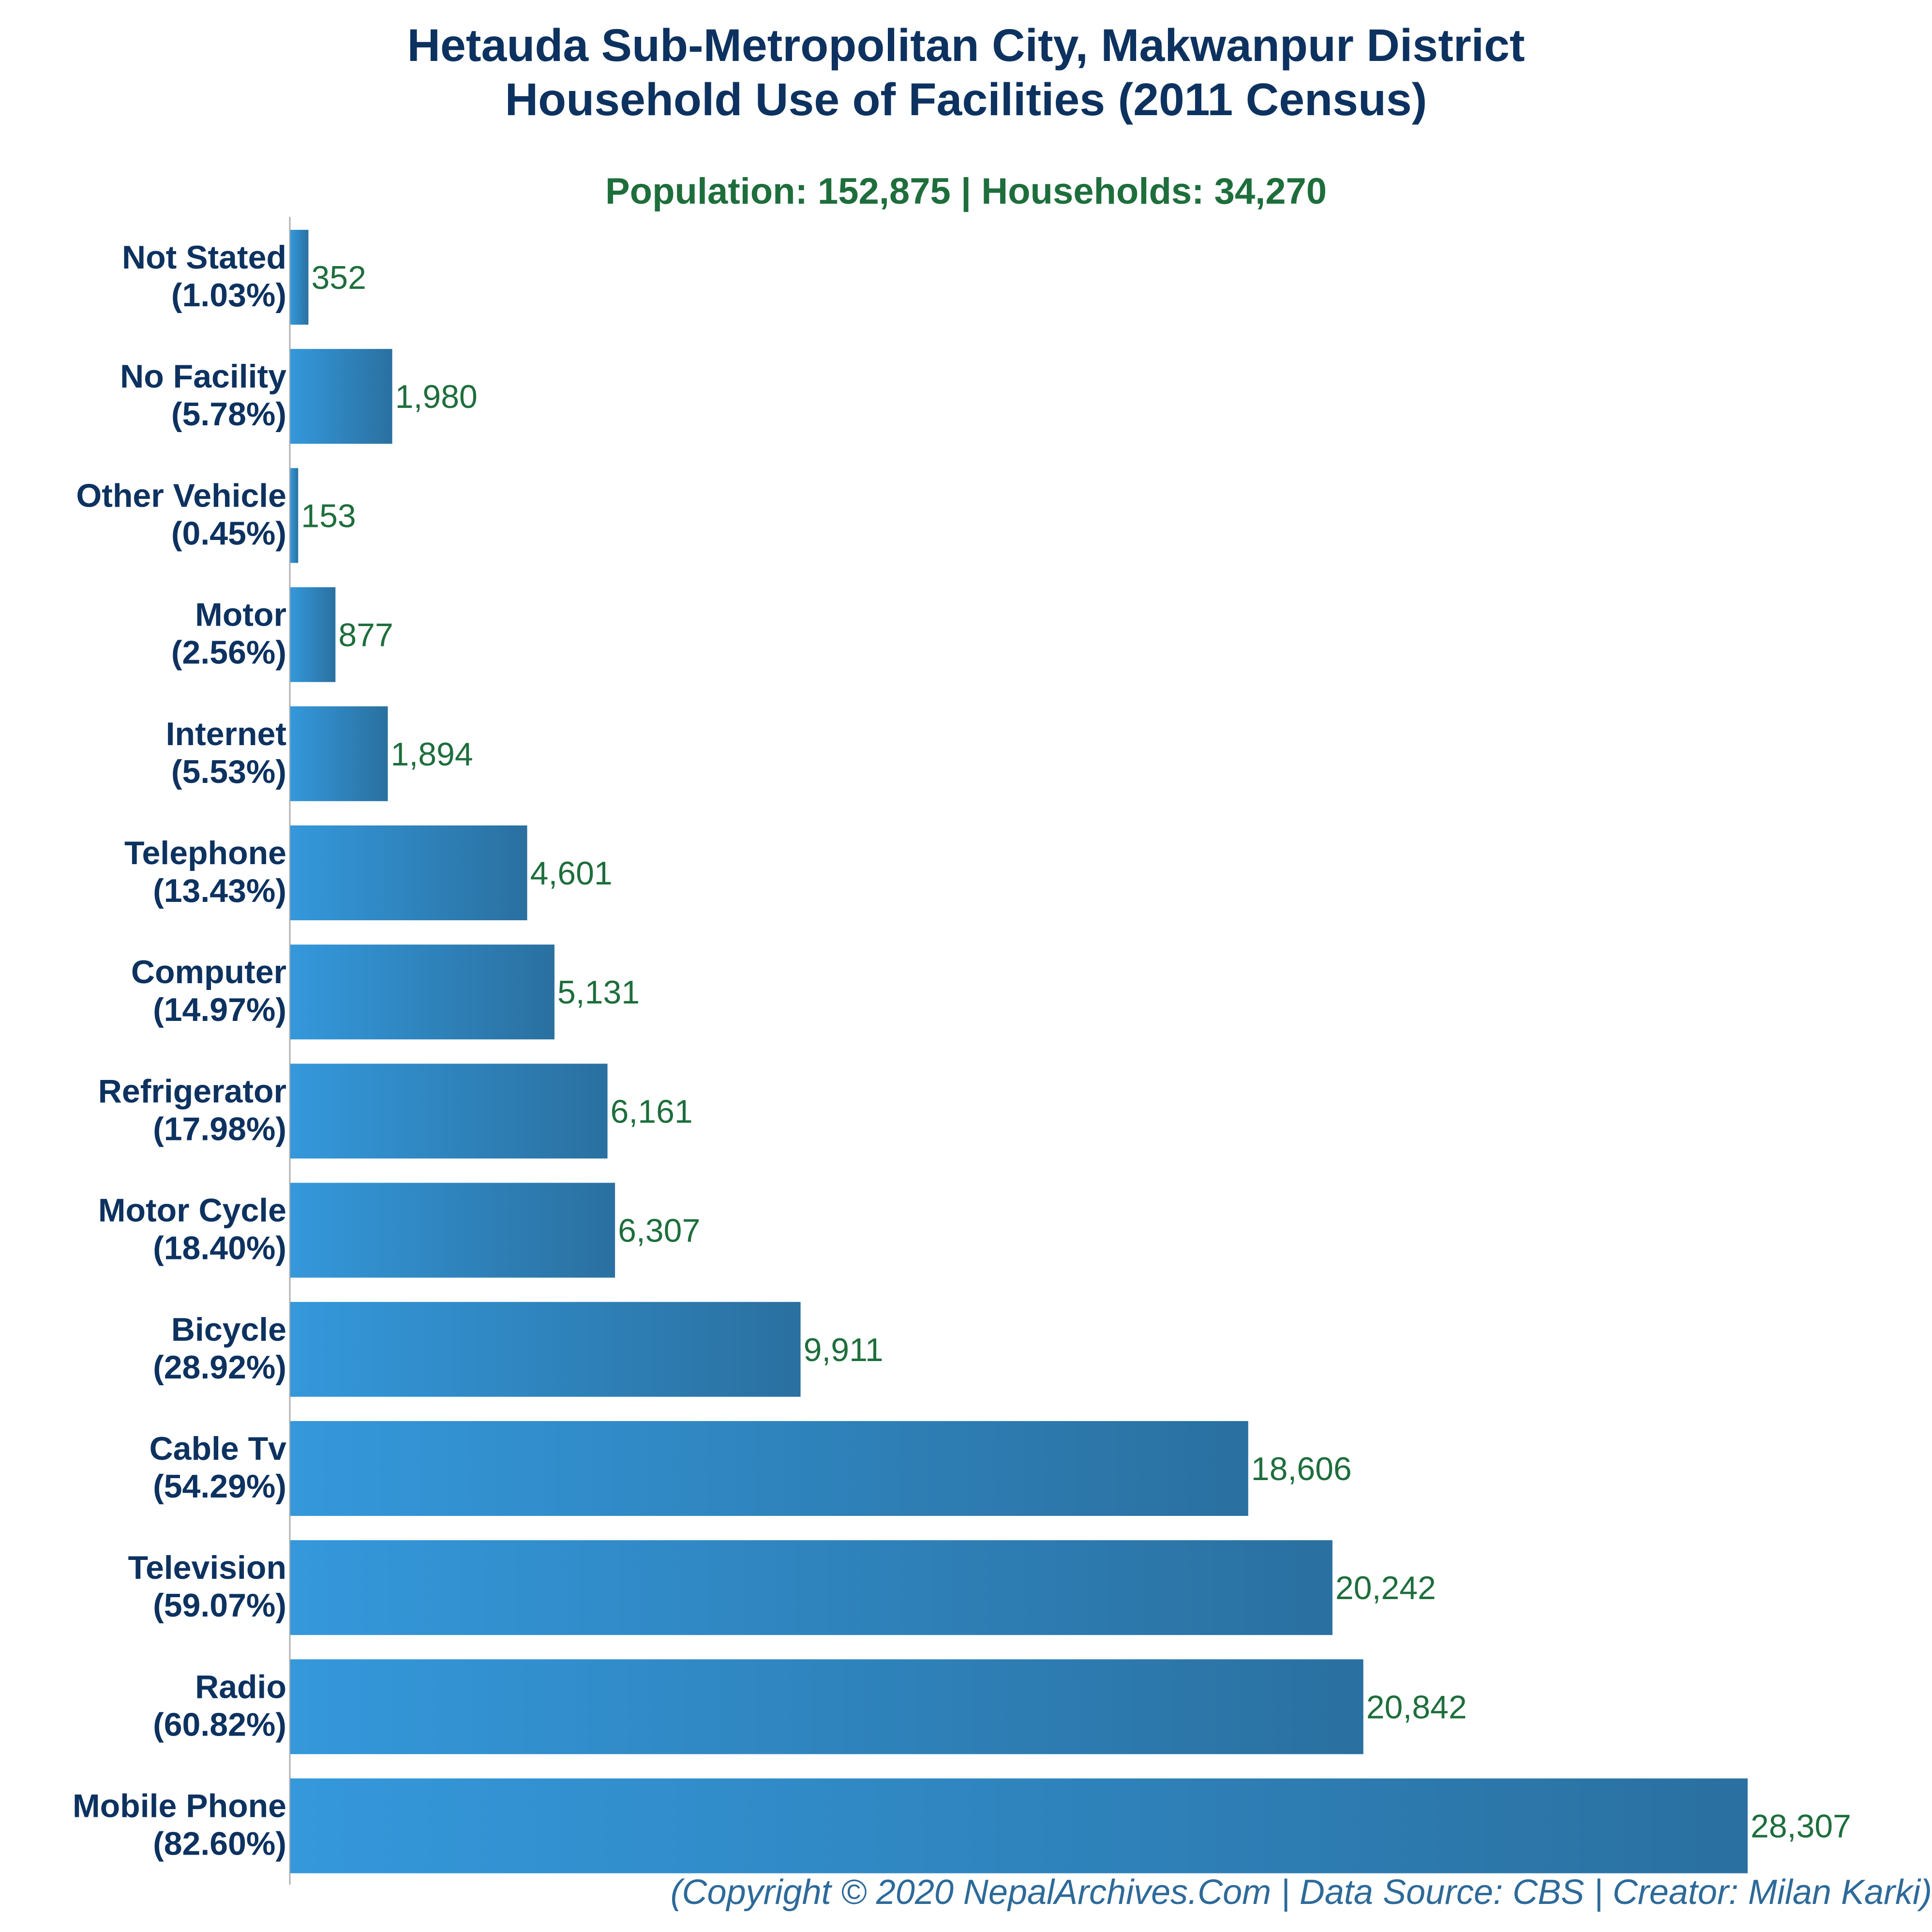 The height and width of the screenshot is (1932, 1932). What do you see at coordinates (205, 872) in the screenshot?
I see `category-label: Telephone (13.43%)` at bounding box center [205, 872].